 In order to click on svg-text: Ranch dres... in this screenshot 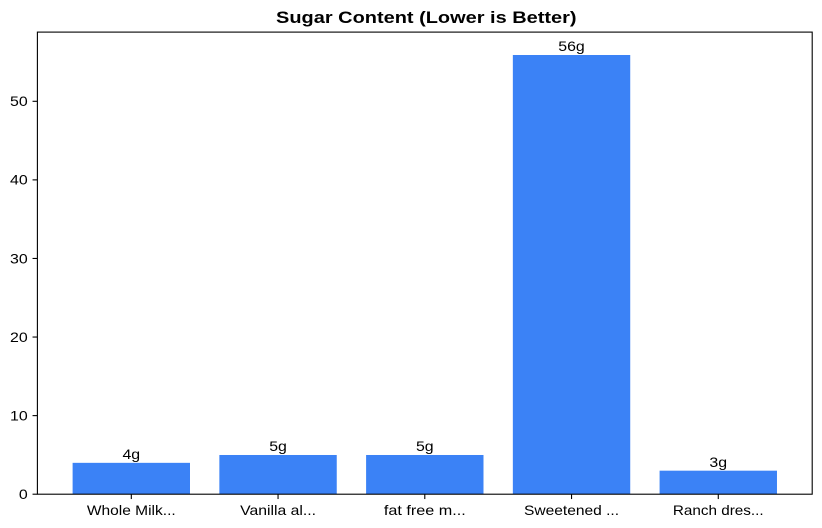, I will do `click(718, 510)`.